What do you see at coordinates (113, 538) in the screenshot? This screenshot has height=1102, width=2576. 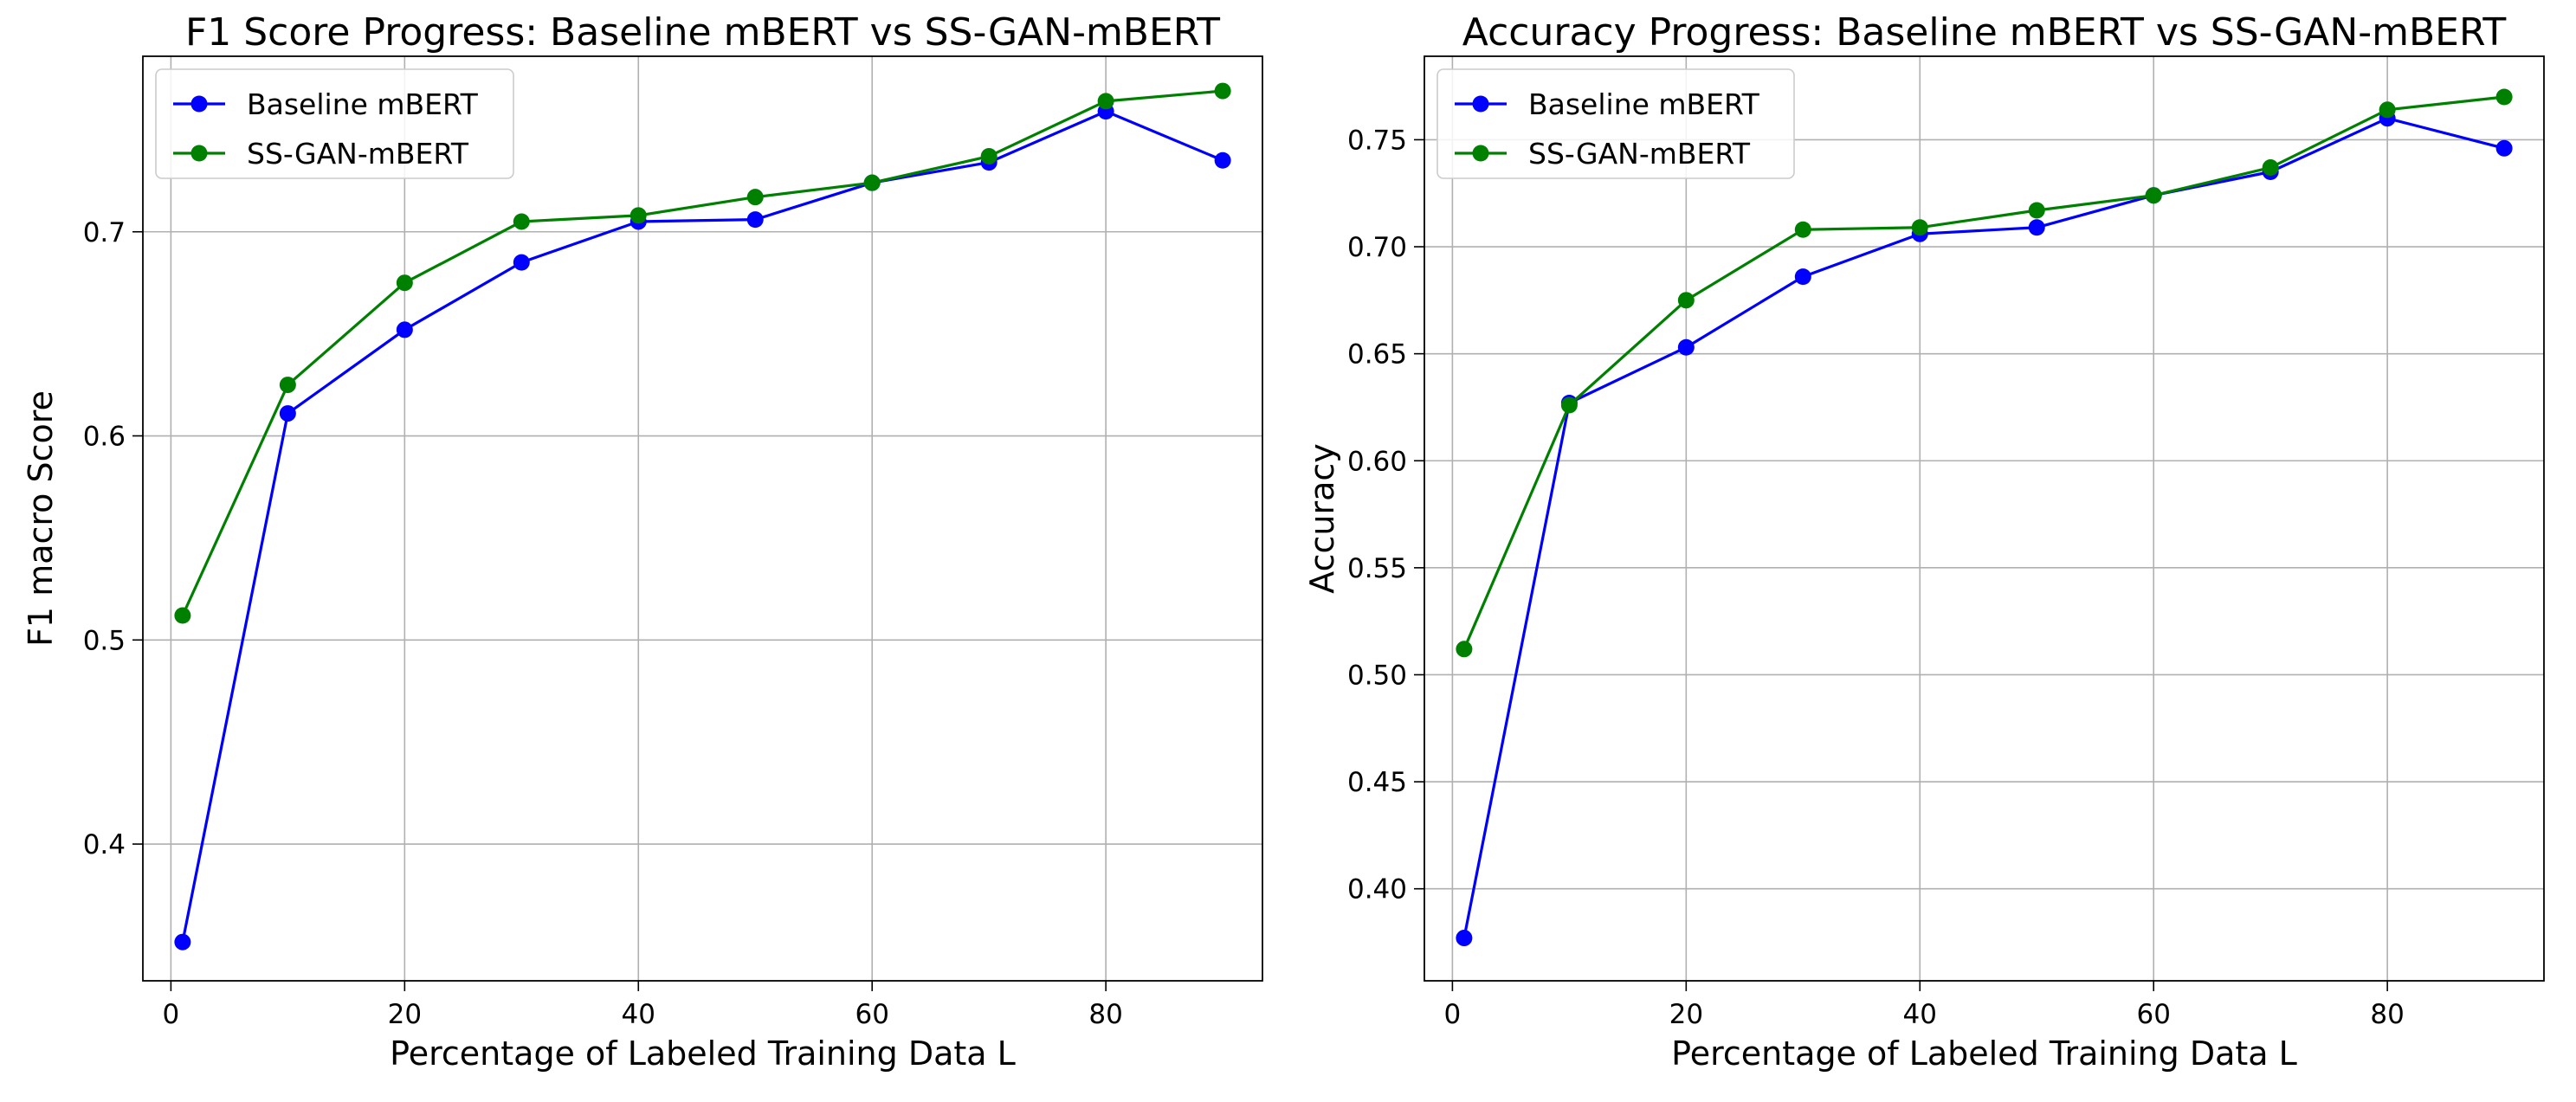 I see `y-axis: 0.4 0.5 0.6 0.7` at bounding box center [113, 538].